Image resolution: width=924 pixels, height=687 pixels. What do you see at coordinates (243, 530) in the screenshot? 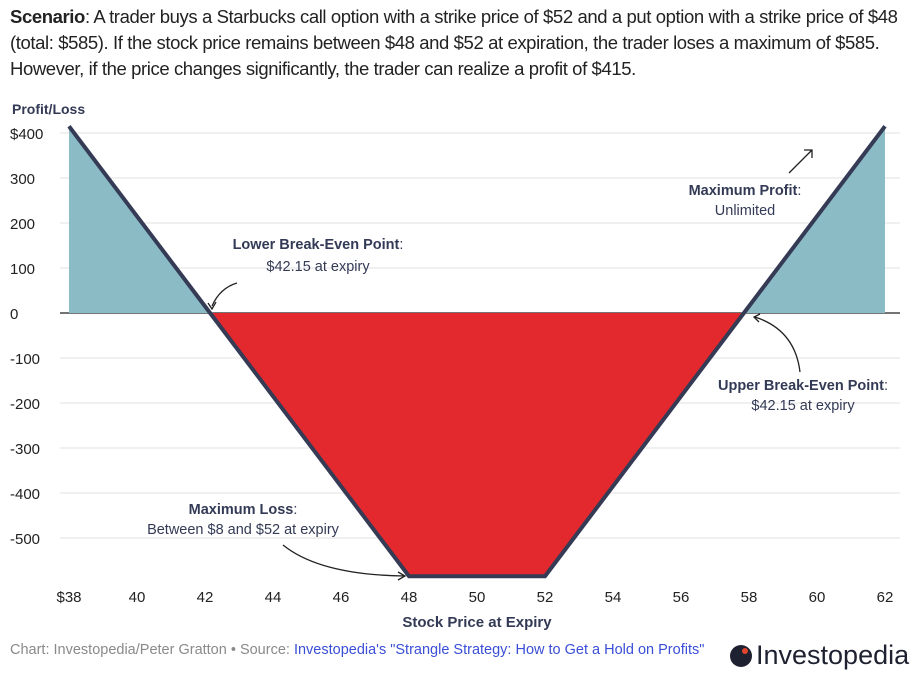
I see `max-loss-text: Between $8 and $52 at expiry` at bounding box center [243, 530].